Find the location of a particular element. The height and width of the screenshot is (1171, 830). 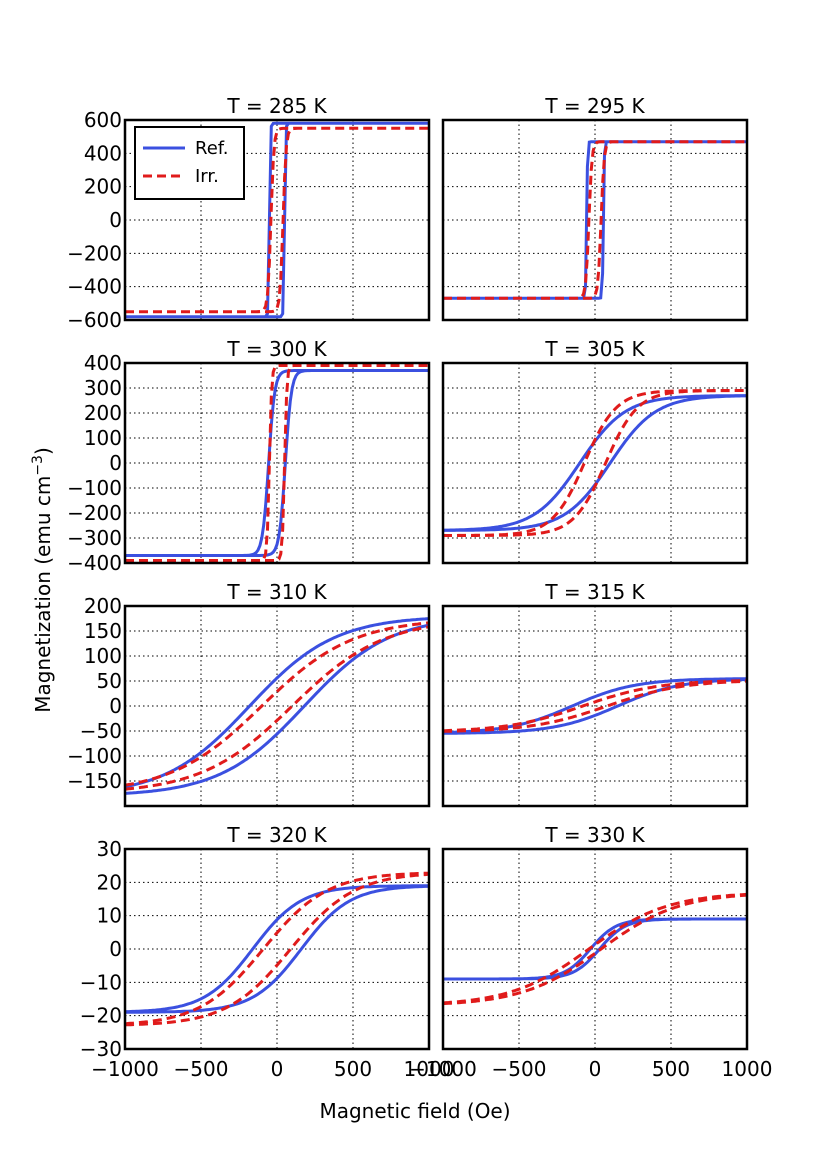

legend: Ref. Irr. is located at coordinates (189, 163).